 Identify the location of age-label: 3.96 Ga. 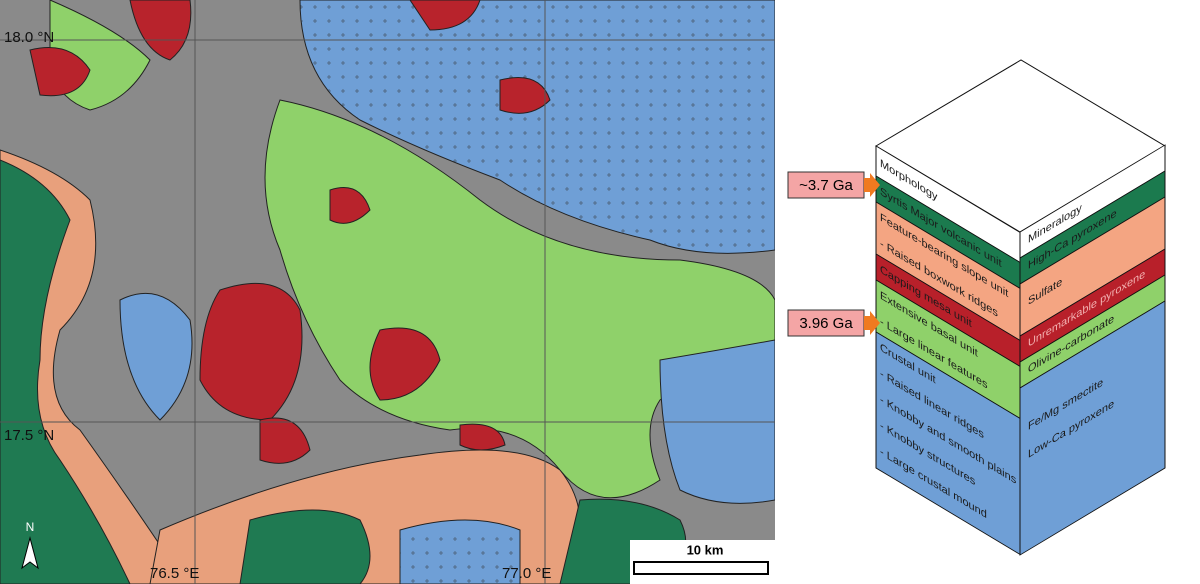
(826, 323).